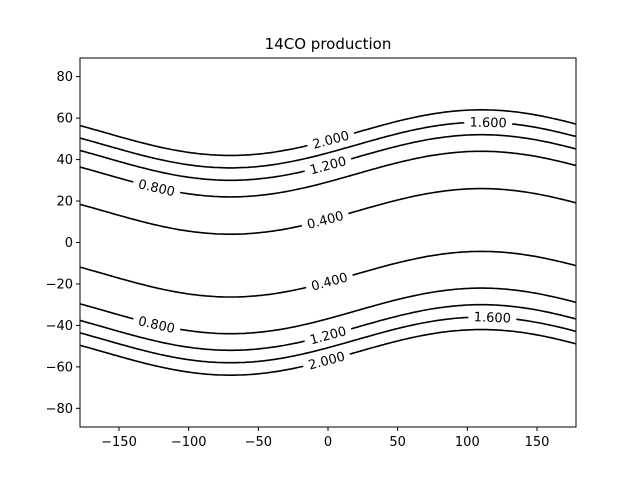 The height and width of the screenshot is (480, 640). What do you see at coordinates (64, 119) in the screenshot?
I see `y-tick-label: 60` at bounding box center [64, 119].